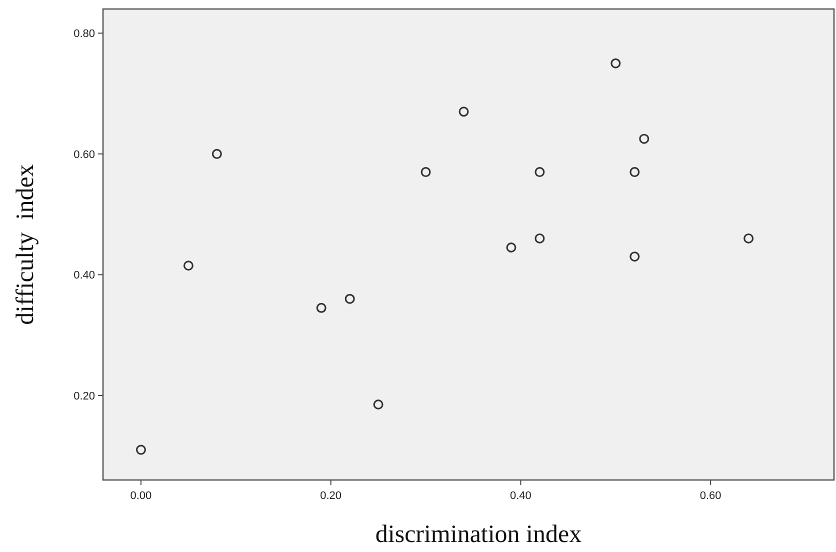 This screenshot has height=552, width=836. Describe the element at coordinates (331, 496) in the screenshot. I see `x-tick-label: 0.20` at that location.